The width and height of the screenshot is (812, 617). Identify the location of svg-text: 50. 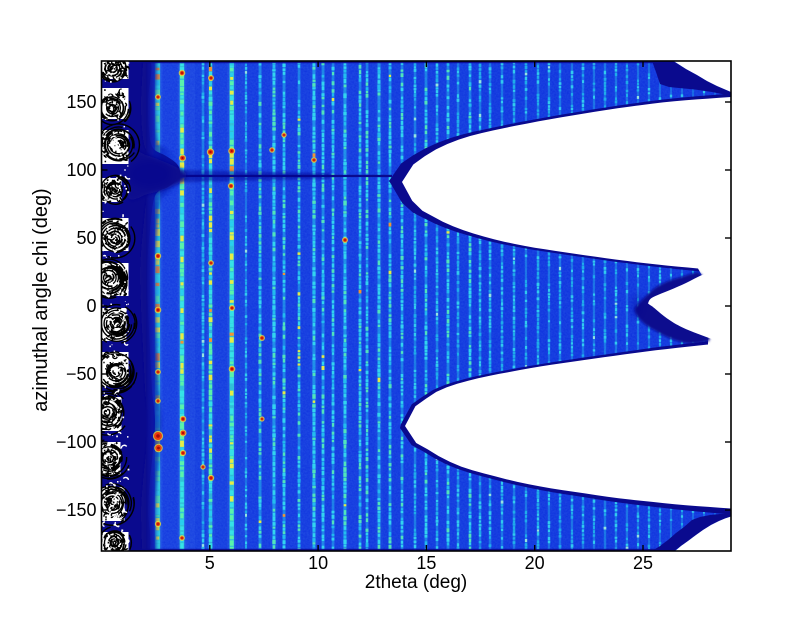
(86, 238).